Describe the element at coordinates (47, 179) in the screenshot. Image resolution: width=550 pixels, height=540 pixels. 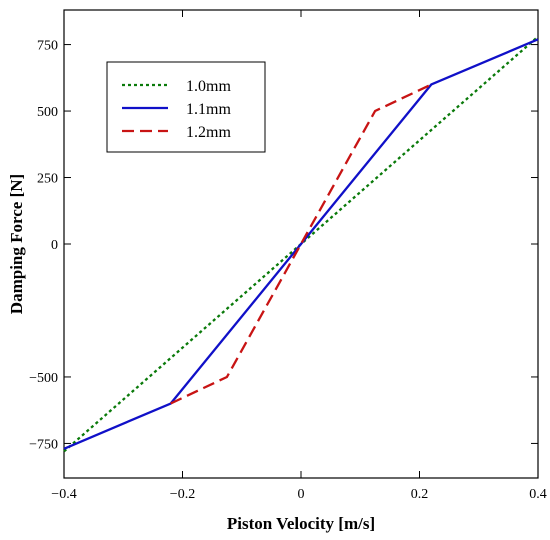
I see `y-tick-label: 250` at that location.